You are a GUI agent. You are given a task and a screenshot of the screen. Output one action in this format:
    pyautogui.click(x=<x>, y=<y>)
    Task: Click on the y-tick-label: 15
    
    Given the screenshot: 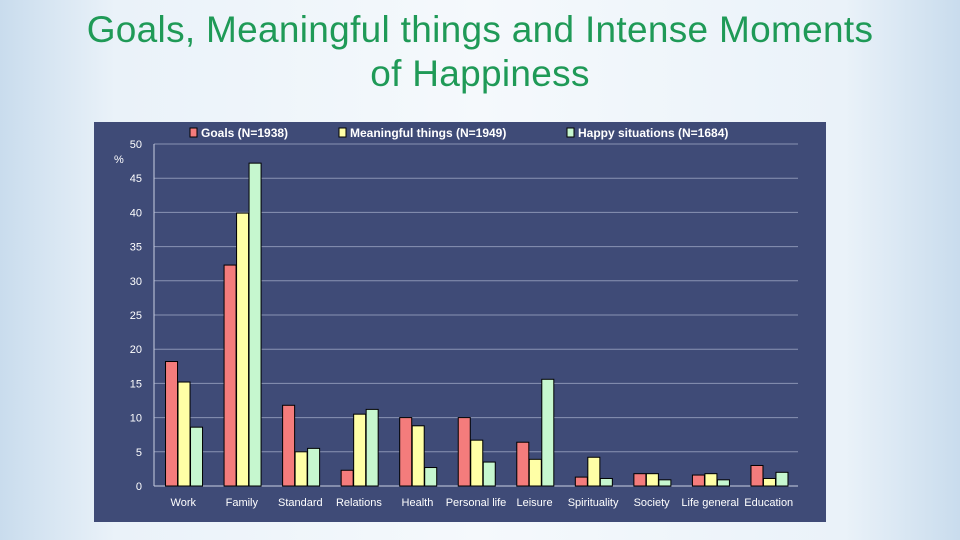 What is the action you would take?
    pyautogui.click(x=136, y=384)
    